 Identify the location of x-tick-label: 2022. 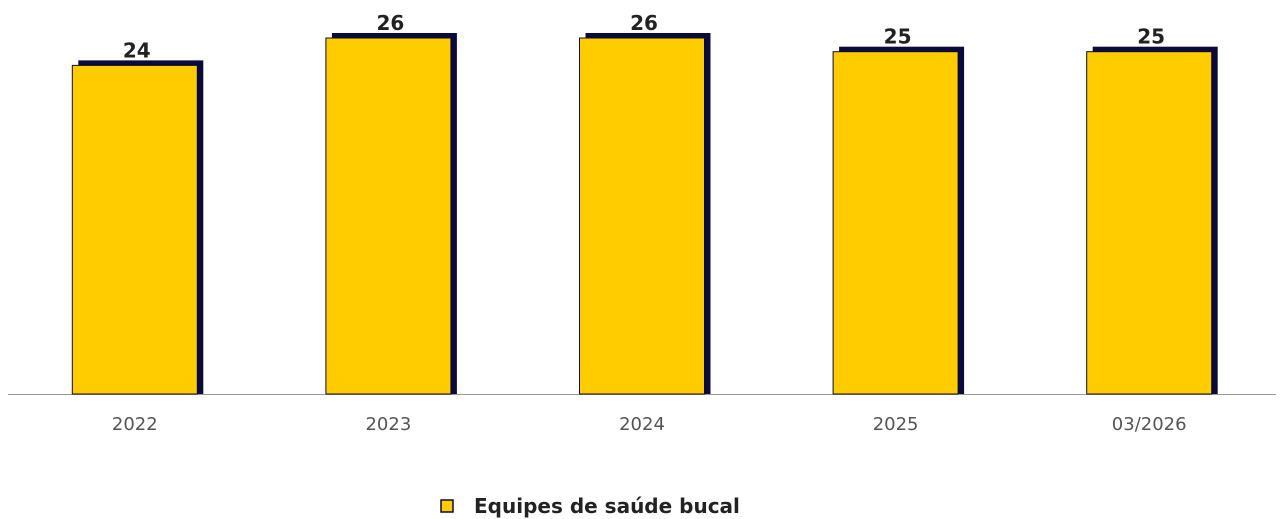
(135, 424).